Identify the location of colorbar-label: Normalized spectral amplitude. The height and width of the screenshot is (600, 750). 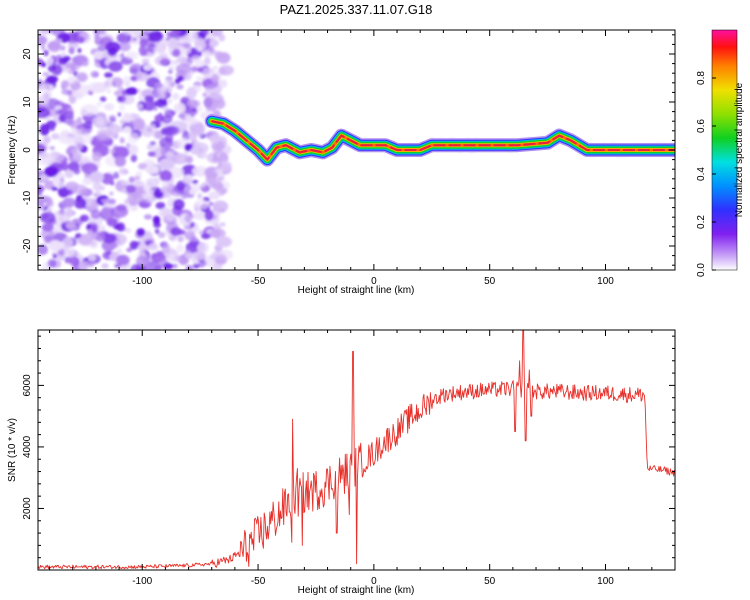
(739, 149).